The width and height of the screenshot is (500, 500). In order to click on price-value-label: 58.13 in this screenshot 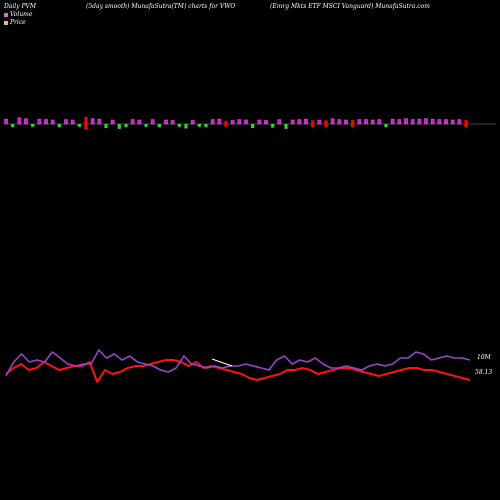, I will do `click(484, 372)`.